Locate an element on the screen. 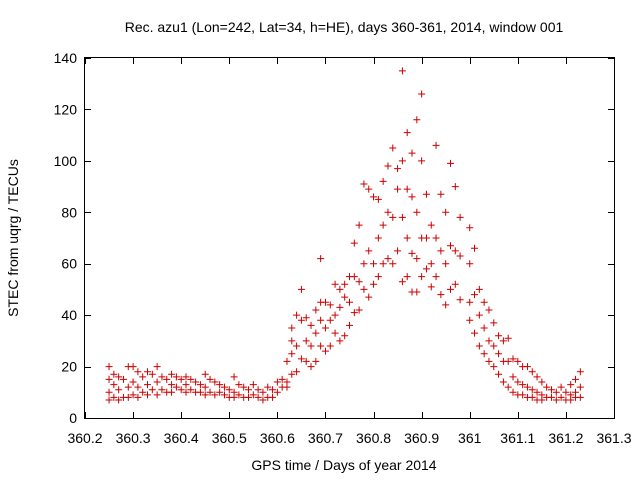 This screenshot has width=640, height=480. y-tick-label: 20 is located at coordinates (69, 367).